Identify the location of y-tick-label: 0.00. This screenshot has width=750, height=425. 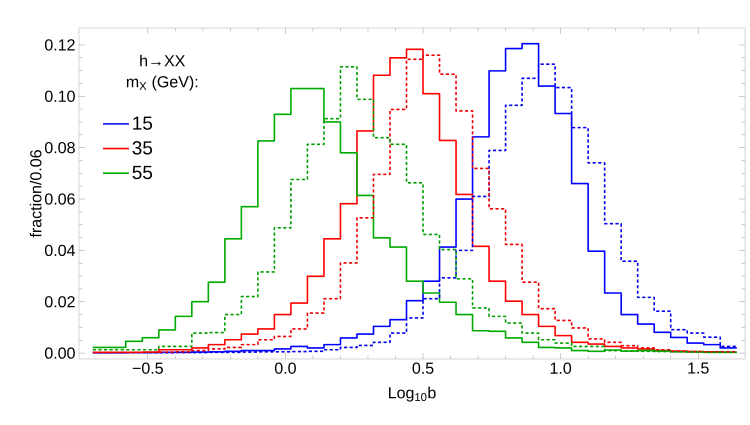
(59, 353).